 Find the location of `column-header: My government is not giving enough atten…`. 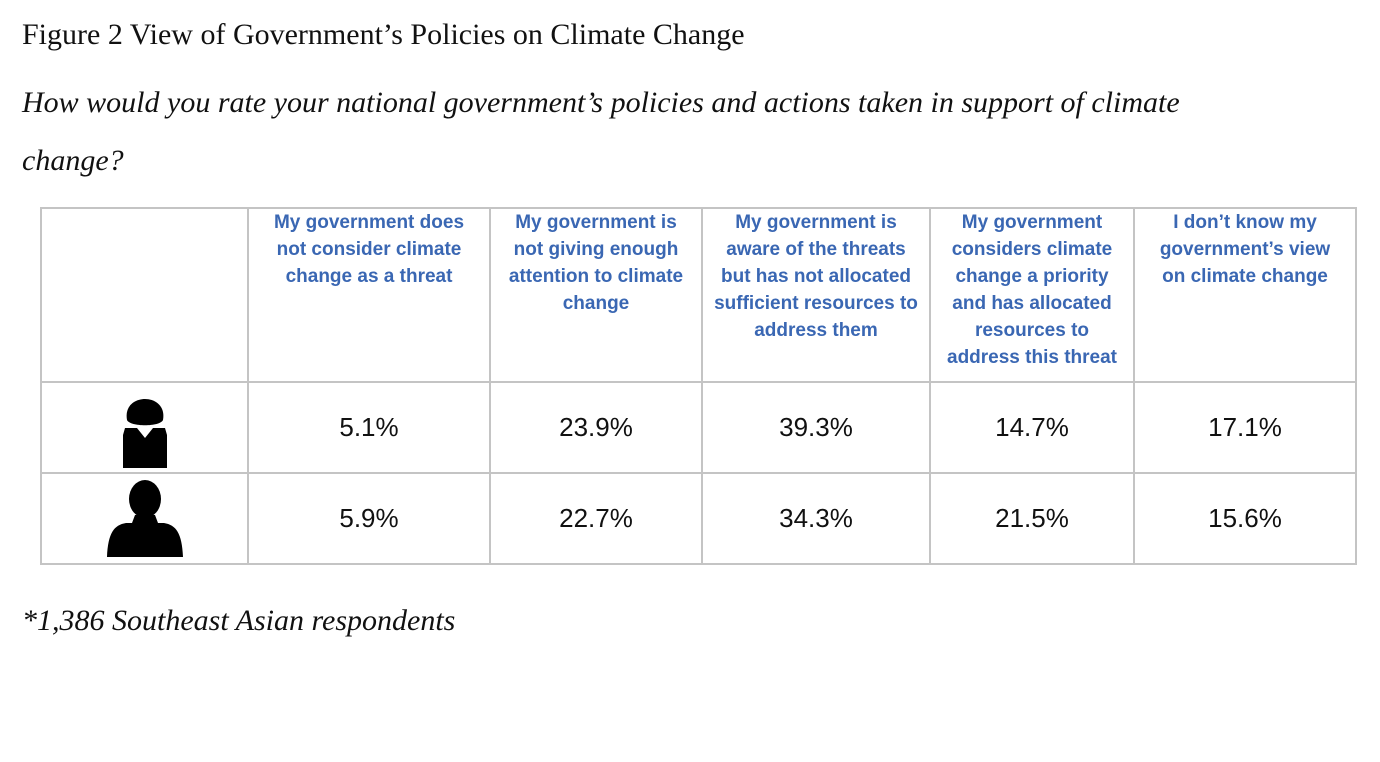

column-header: My government is not giving enough atten… is located at coordinates (596, 295).